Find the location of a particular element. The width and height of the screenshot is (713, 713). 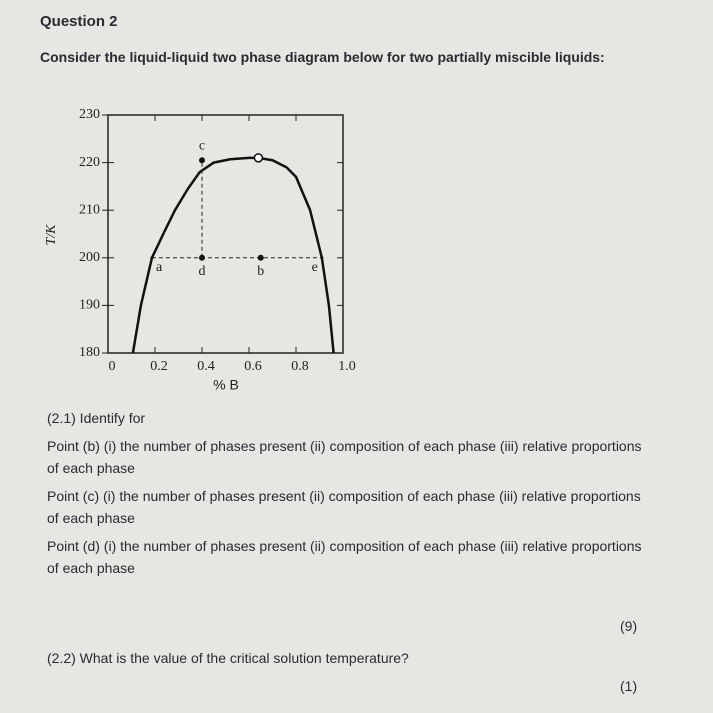

y-tick-label: 230 is located at coordinates (89, 114).